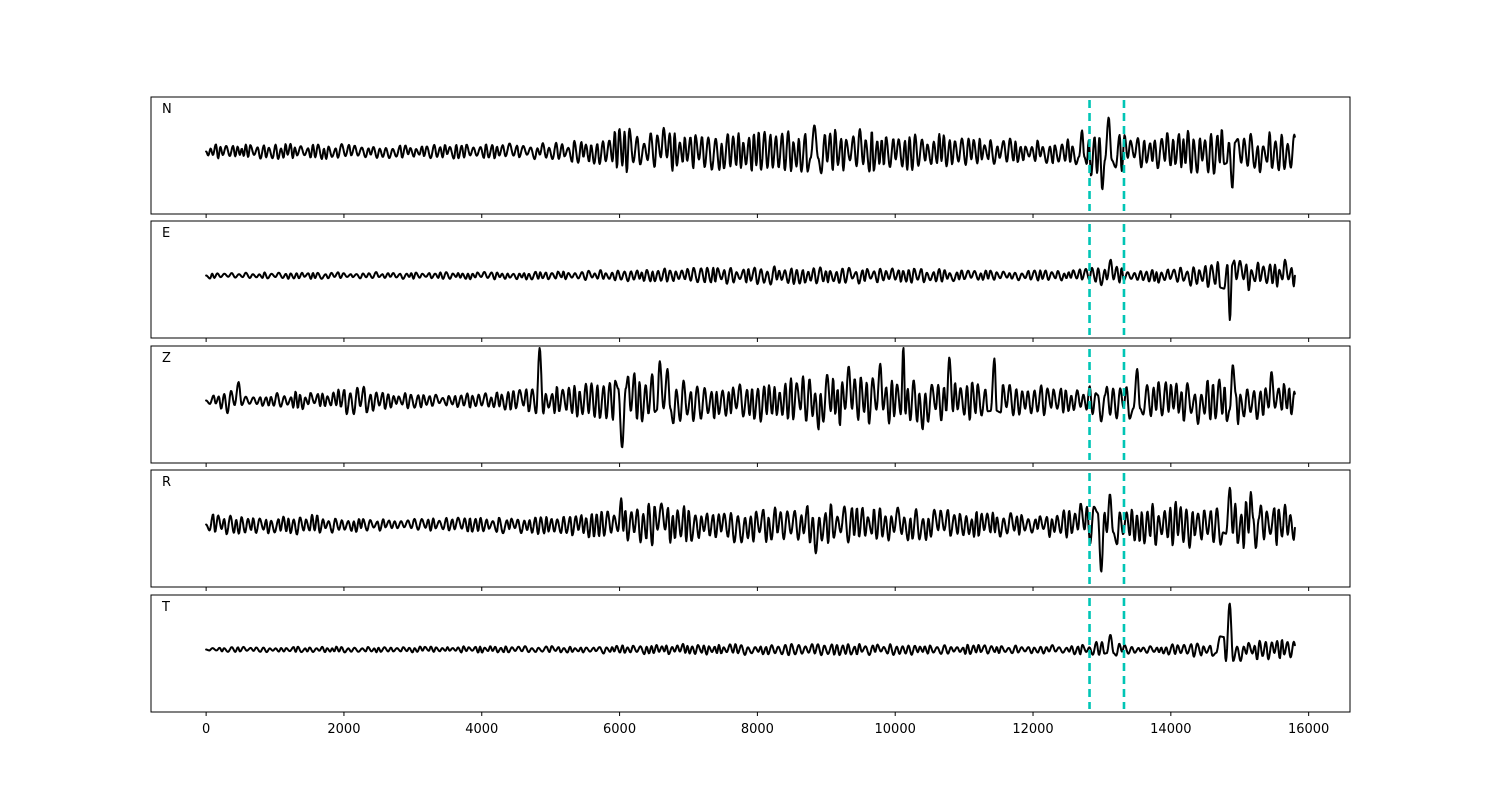  Describe the element at coordinates (166, 233) in the screenshot. I see `channel-label: E` at that location.